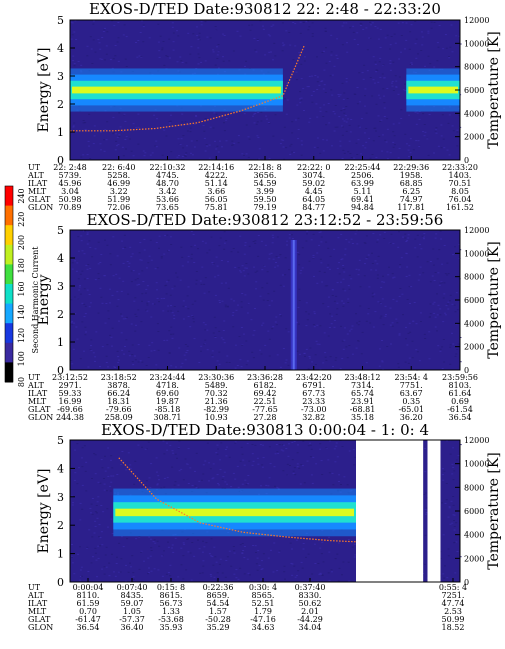 Image resolution: width=505 pixels, height=649 pixels. I want to click on ytick-right-label: 0, so click(466, 160).